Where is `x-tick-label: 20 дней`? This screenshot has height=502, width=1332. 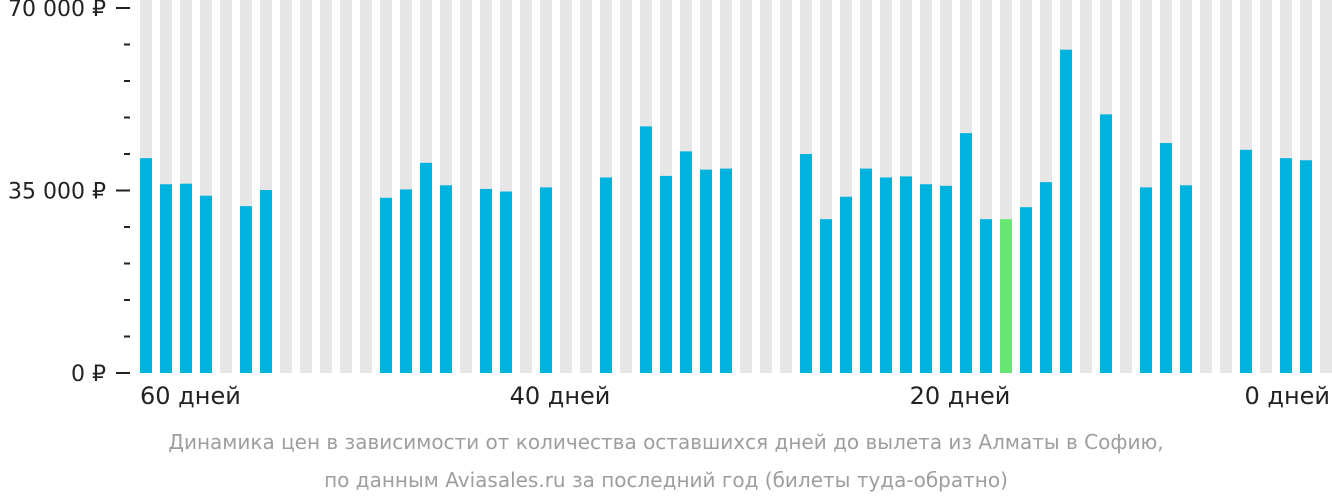 x-tick-label: 20 дней is located at coordinates (960, 396).